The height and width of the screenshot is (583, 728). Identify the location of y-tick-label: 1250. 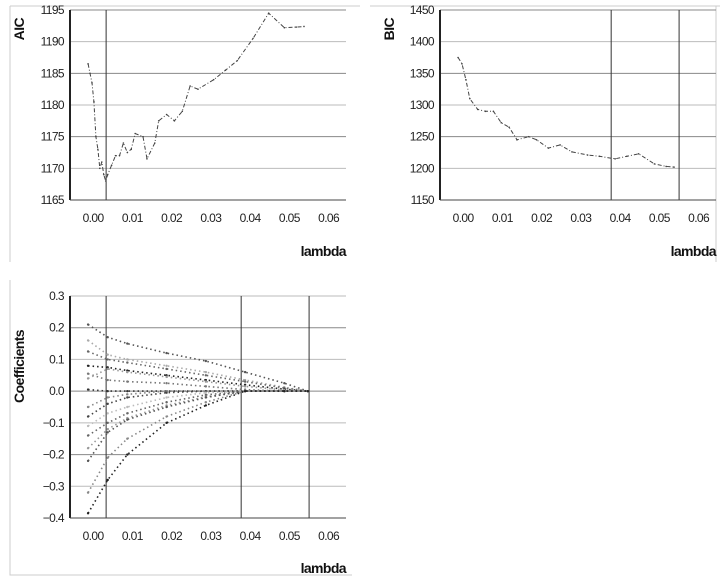
(422, 137).